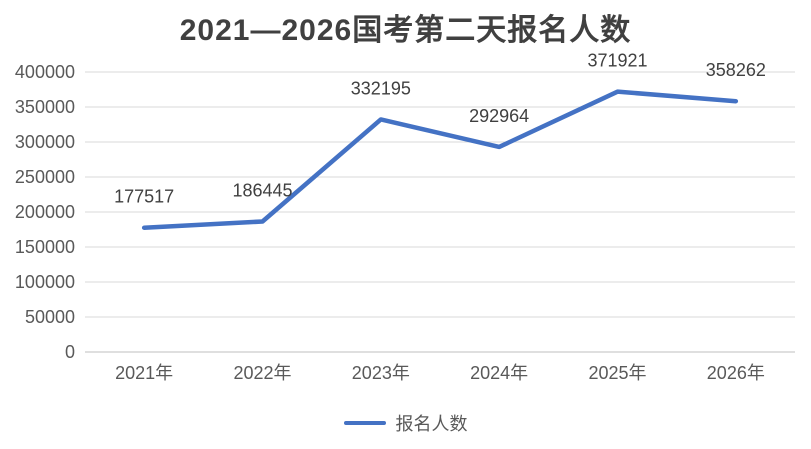 Image resolution: width=811 pixels, height=449 pixels. Describe the element at coordinates (50, 317) in the screenshot. I see `y-axis-tick-label: 50000` at that location.